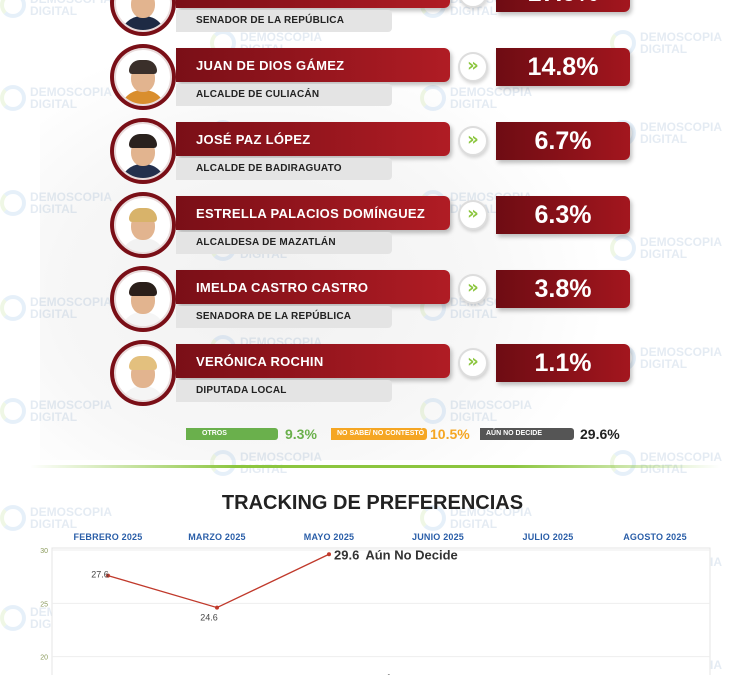 The image size is (745, 675). I want to click on y-tick-label: 25, so click(44, 604).